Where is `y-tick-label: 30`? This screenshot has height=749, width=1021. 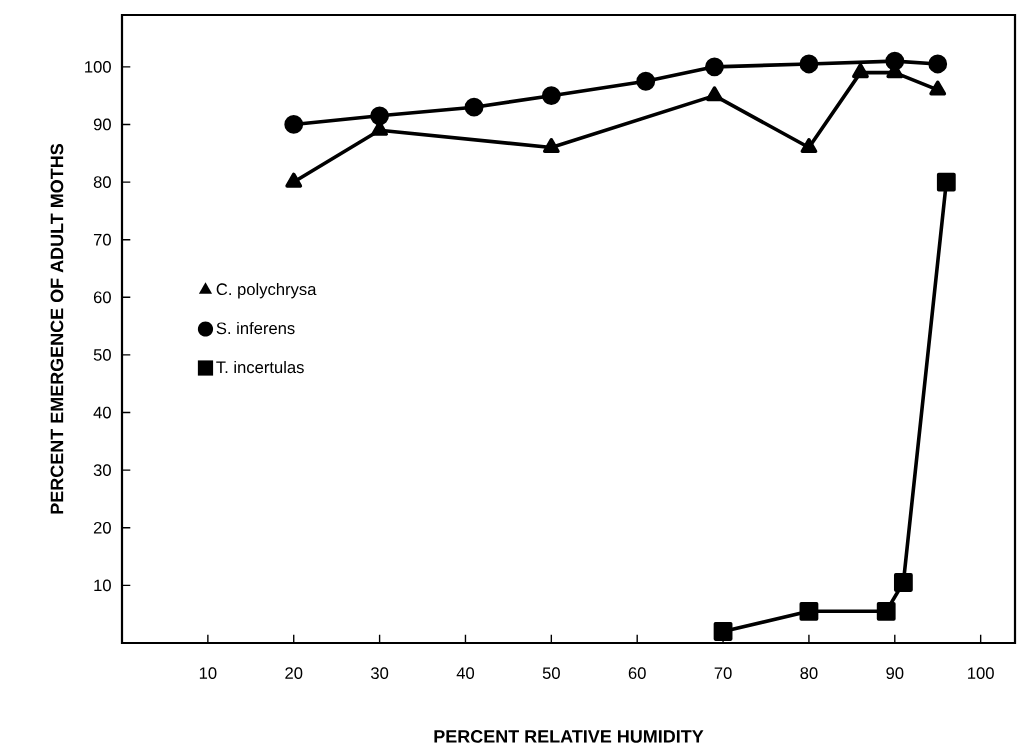 y-tick-label: 30 is located at coordinates (102, 470).